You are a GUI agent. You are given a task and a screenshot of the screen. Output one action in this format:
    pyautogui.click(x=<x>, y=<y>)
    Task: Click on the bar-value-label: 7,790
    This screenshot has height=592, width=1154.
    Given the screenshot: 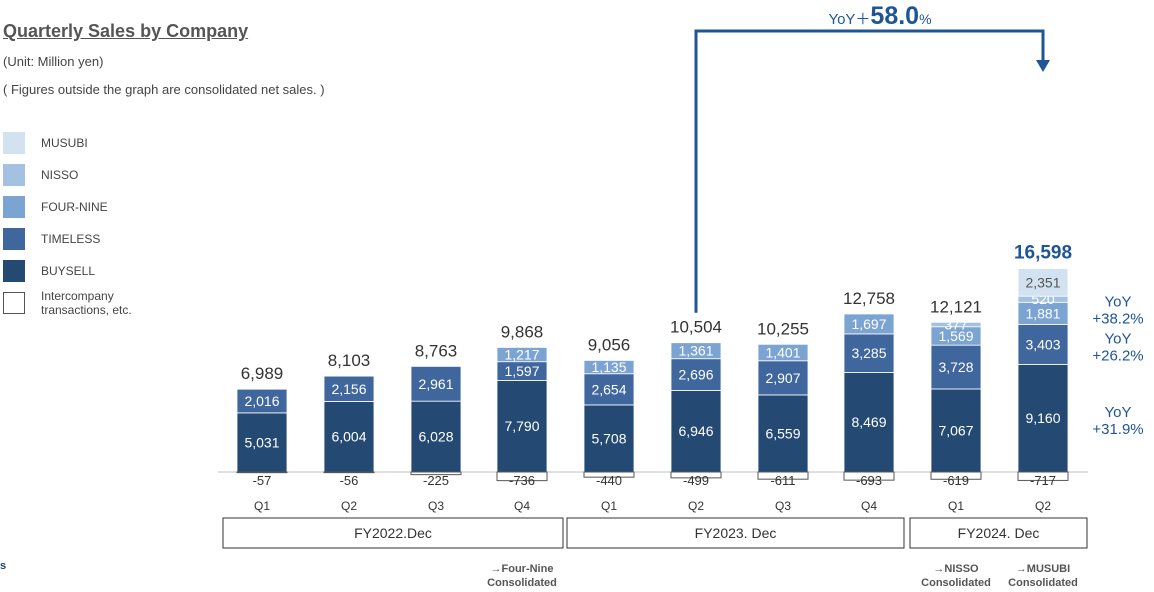 What is the action you would take?
    pyautogui.click(x=521, y=426)
    